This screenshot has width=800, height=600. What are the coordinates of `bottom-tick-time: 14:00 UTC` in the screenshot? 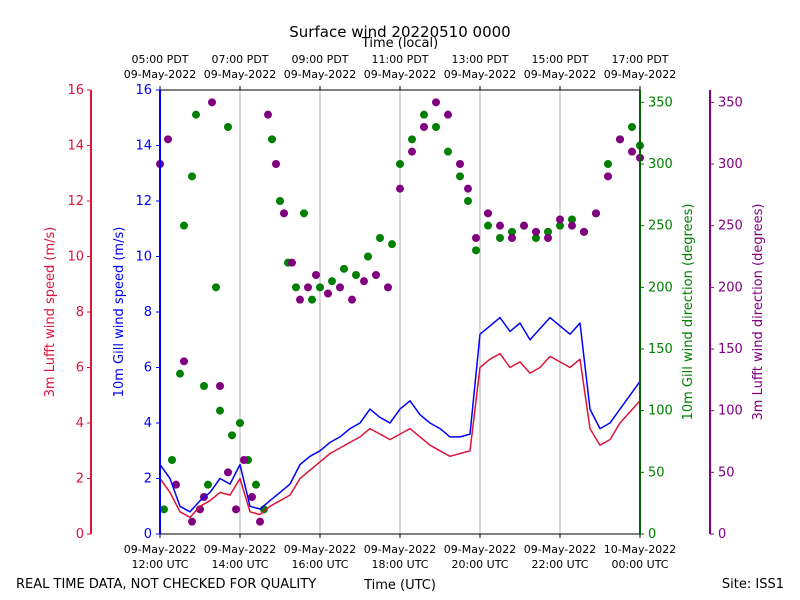 It's located at (239, 564).